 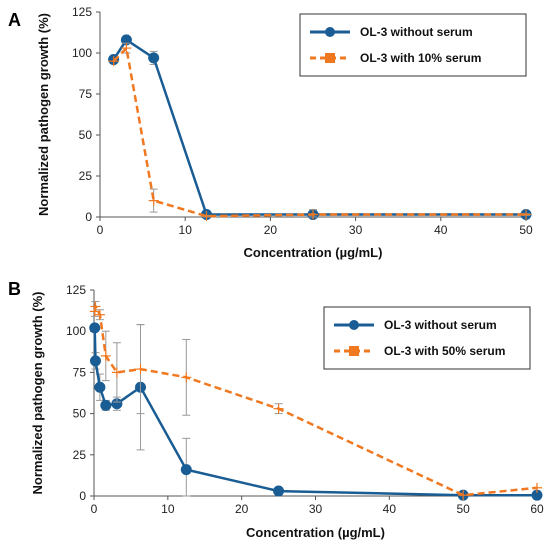 What do you see at coordinates (420, 58) in the screenshot?
I see `legend-entry: OL-3 with 10% serum` at bounding box center [420, 58].